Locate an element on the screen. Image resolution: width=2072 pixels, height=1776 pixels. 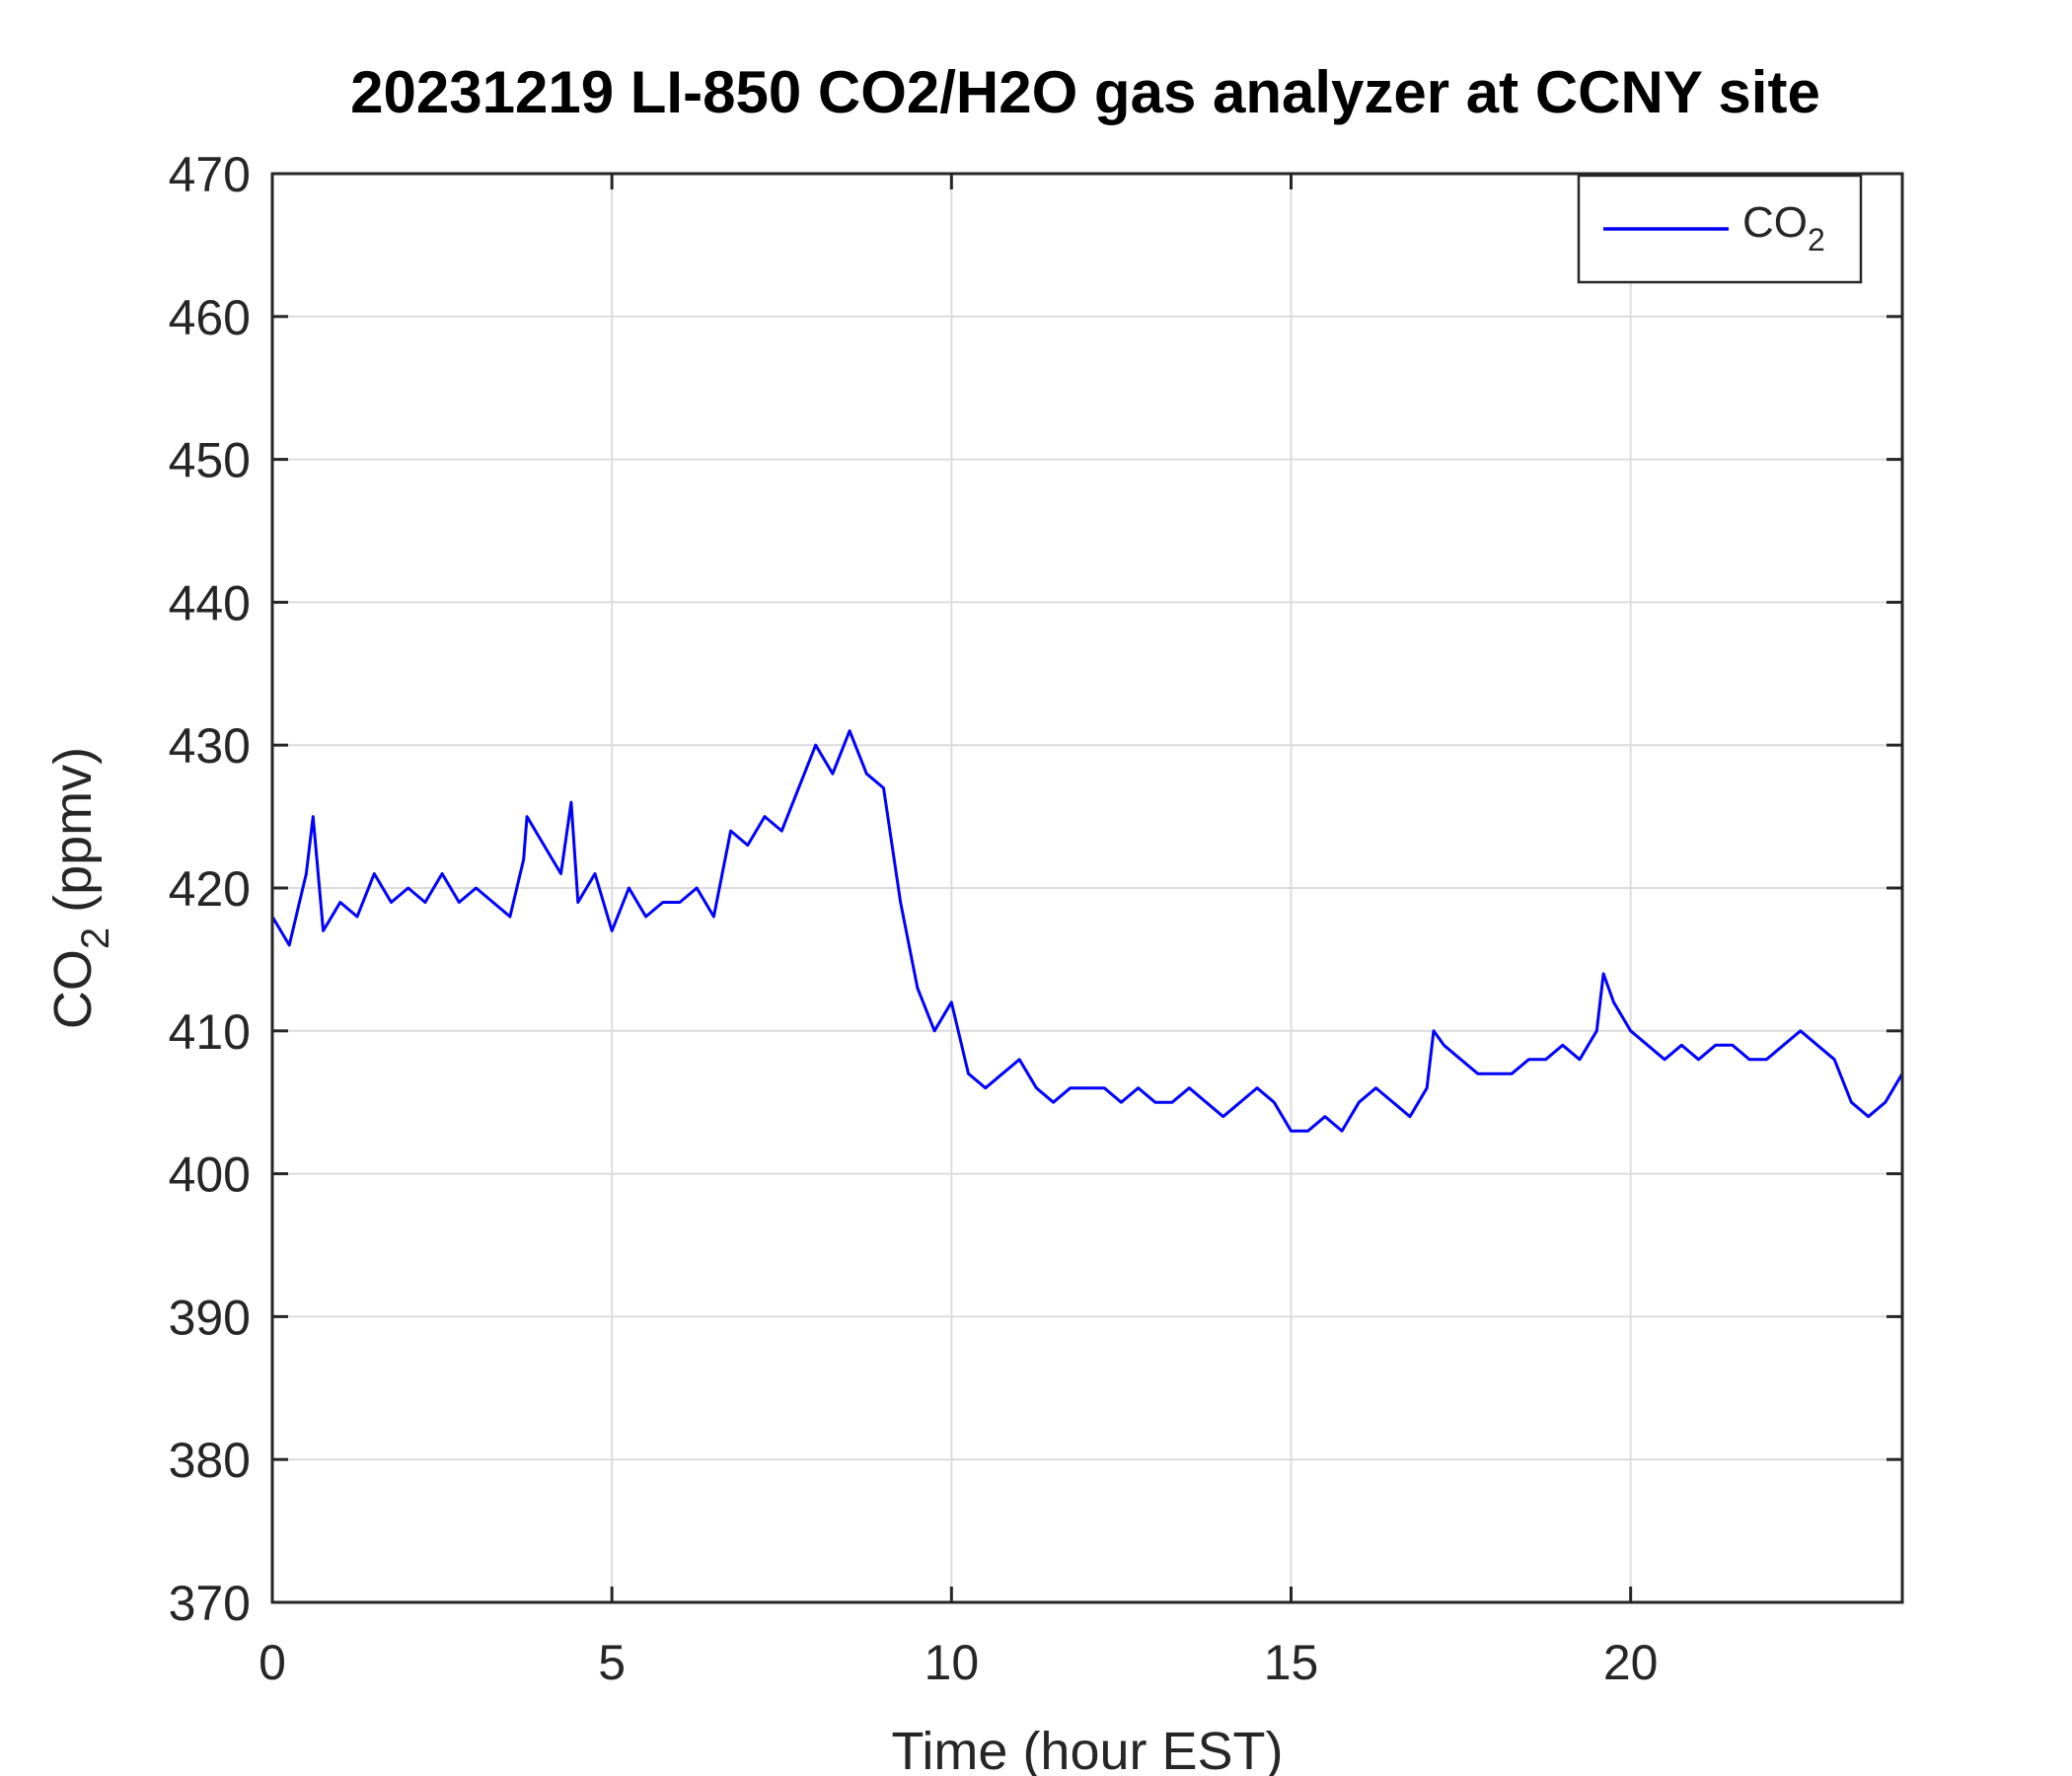
legend: CO2 is located at coordinates (1720, 229).